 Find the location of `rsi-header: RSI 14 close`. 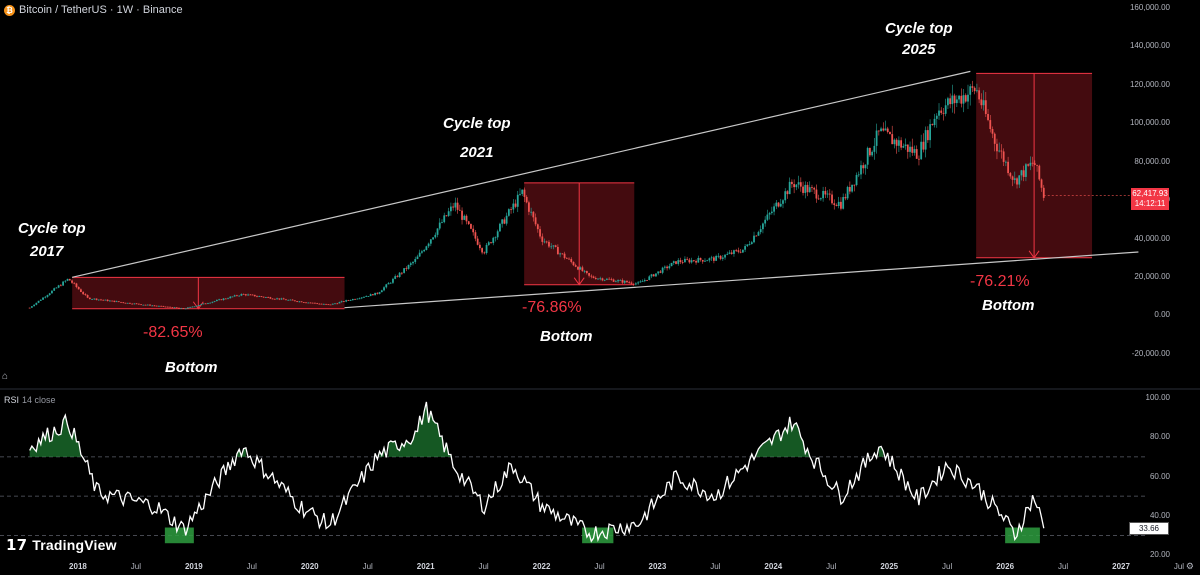

rsi-header: RSI 14 close is located at coordinates (30, 400).